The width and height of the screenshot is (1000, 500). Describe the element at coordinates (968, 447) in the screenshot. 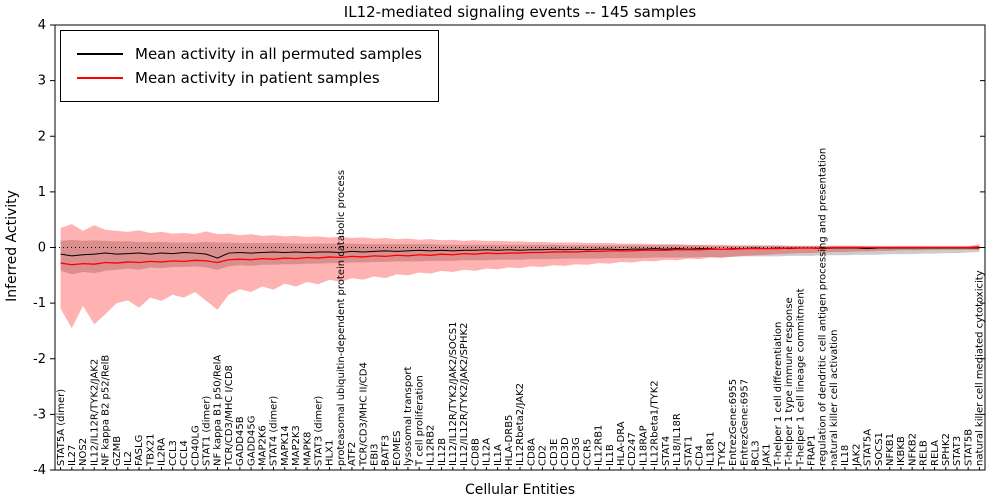

I see `x-tick-label: STAT5B` at that location.